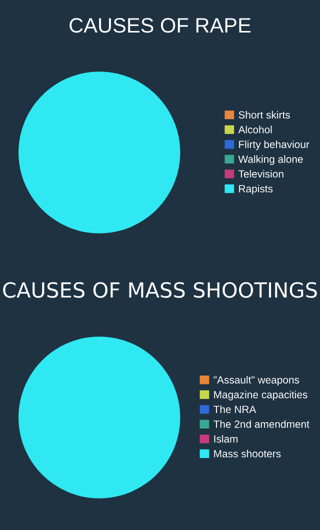 This screenshot has width=320, height=530. What do you see at coordinates (262, 424) in the screenshot?
I see `legend-label: The 2nd amendment` at bounding box center [262, 424].